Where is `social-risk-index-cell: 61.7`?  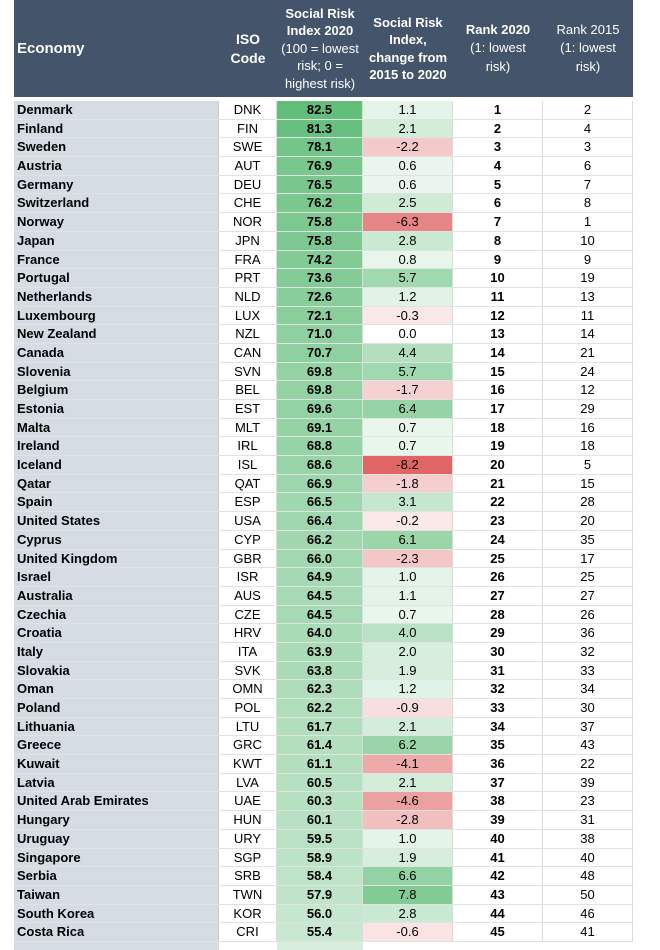 social-risk-index-cell: 61.7 is located at coordinates (320, 726).